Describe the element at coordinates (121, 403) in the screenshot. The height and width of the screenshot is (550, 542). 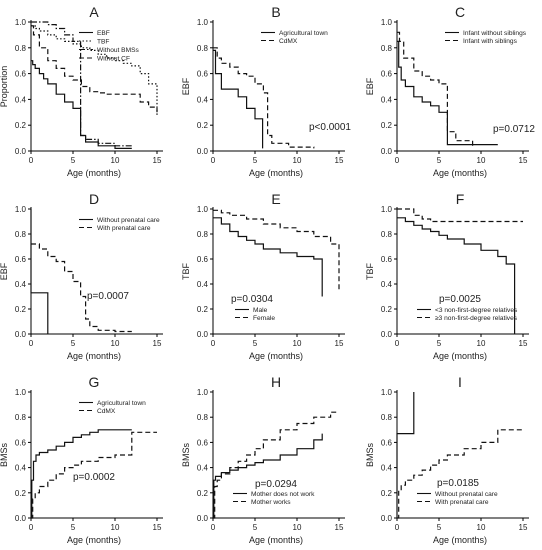
I see `legend-label: Agricultural town` at that location.